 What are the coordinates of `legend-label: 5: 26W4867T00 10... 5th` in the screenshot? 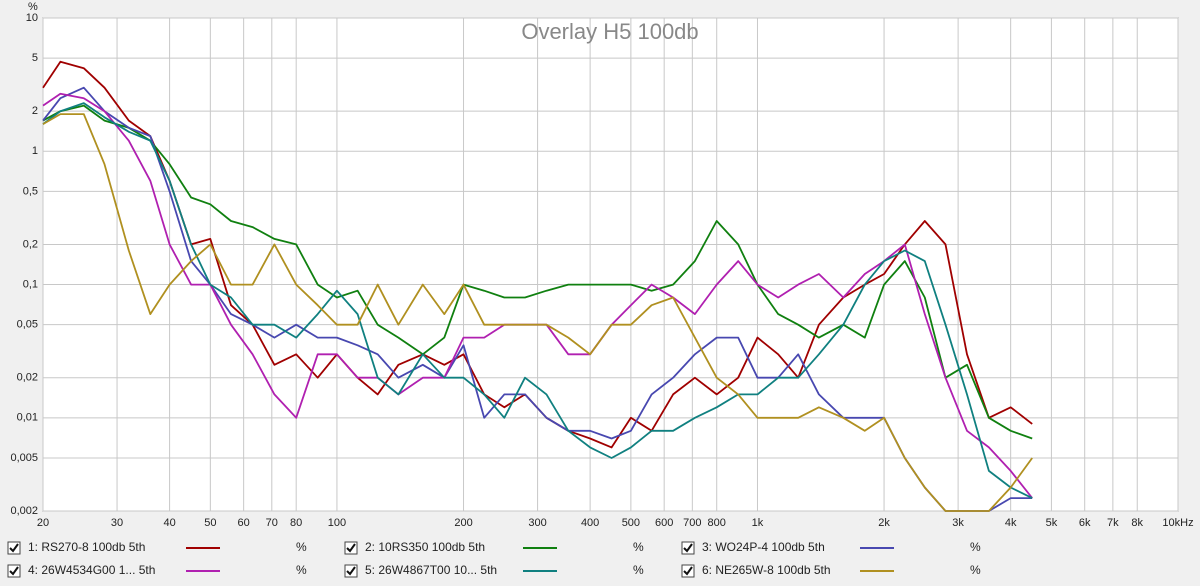 It's located at (431, 570).